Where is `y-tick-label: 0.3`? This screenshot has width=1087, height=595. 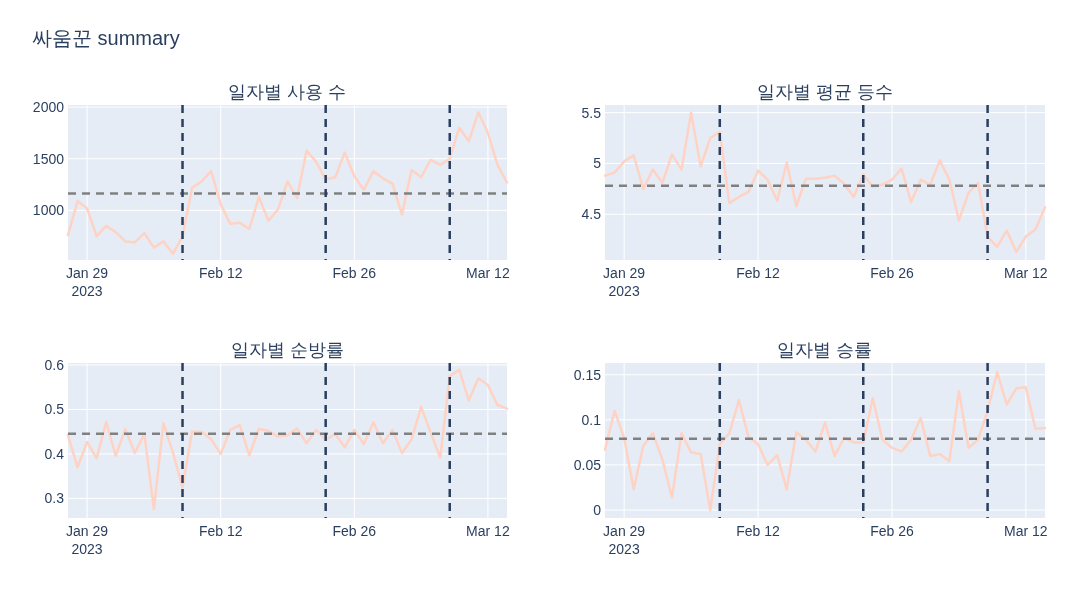
y-tick-label: 0.3 is located at coordinates (54, 498).